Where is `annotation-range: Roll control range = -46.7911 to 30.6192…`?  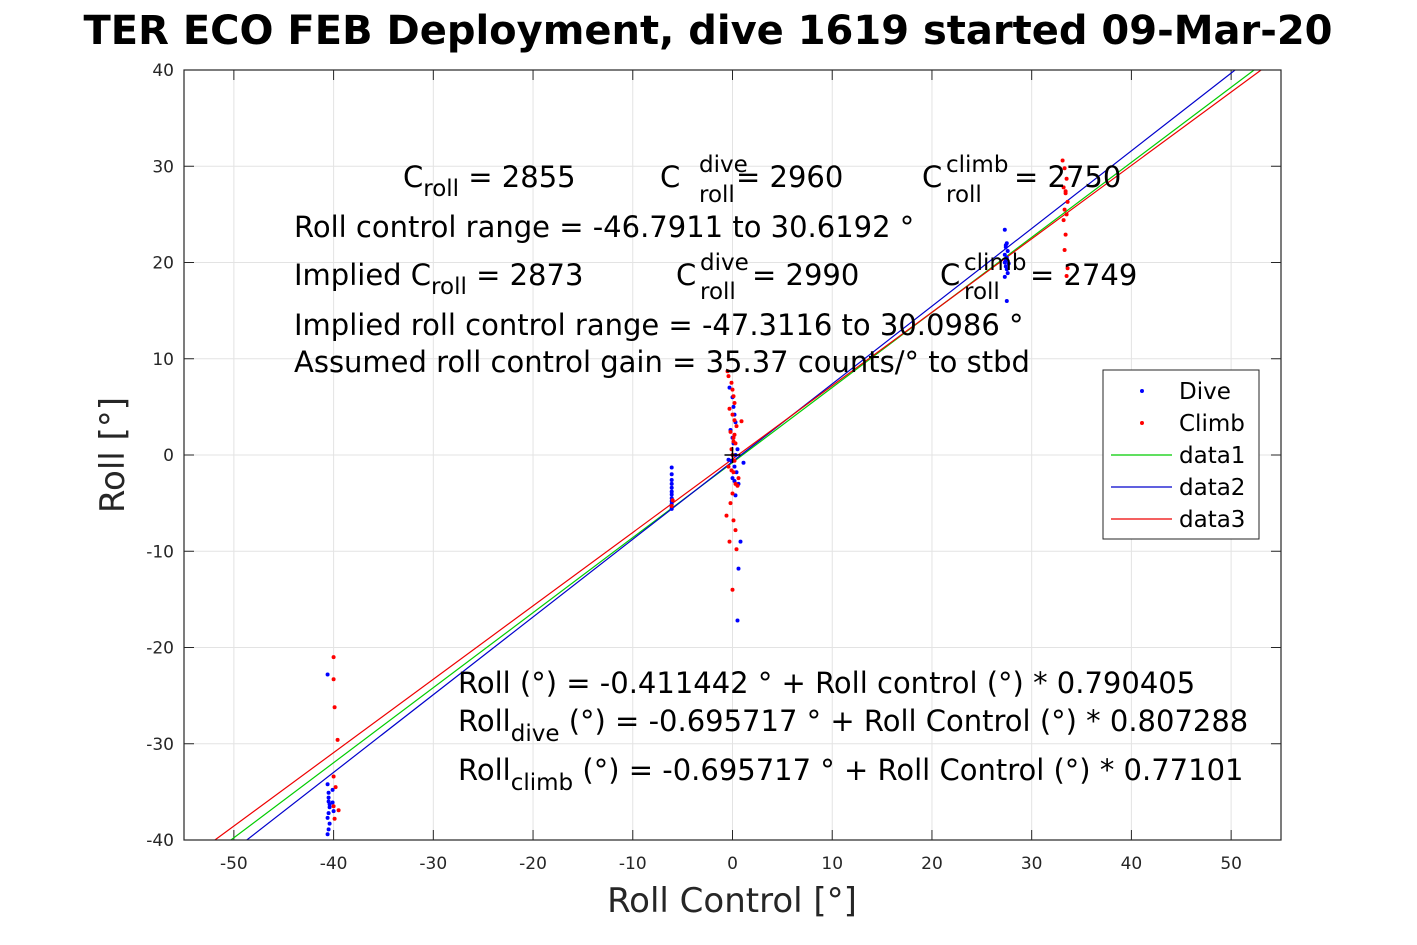
annotation-range: Roll control range = -46.7911 to 30.6192… is located at coordinates (604, 227).